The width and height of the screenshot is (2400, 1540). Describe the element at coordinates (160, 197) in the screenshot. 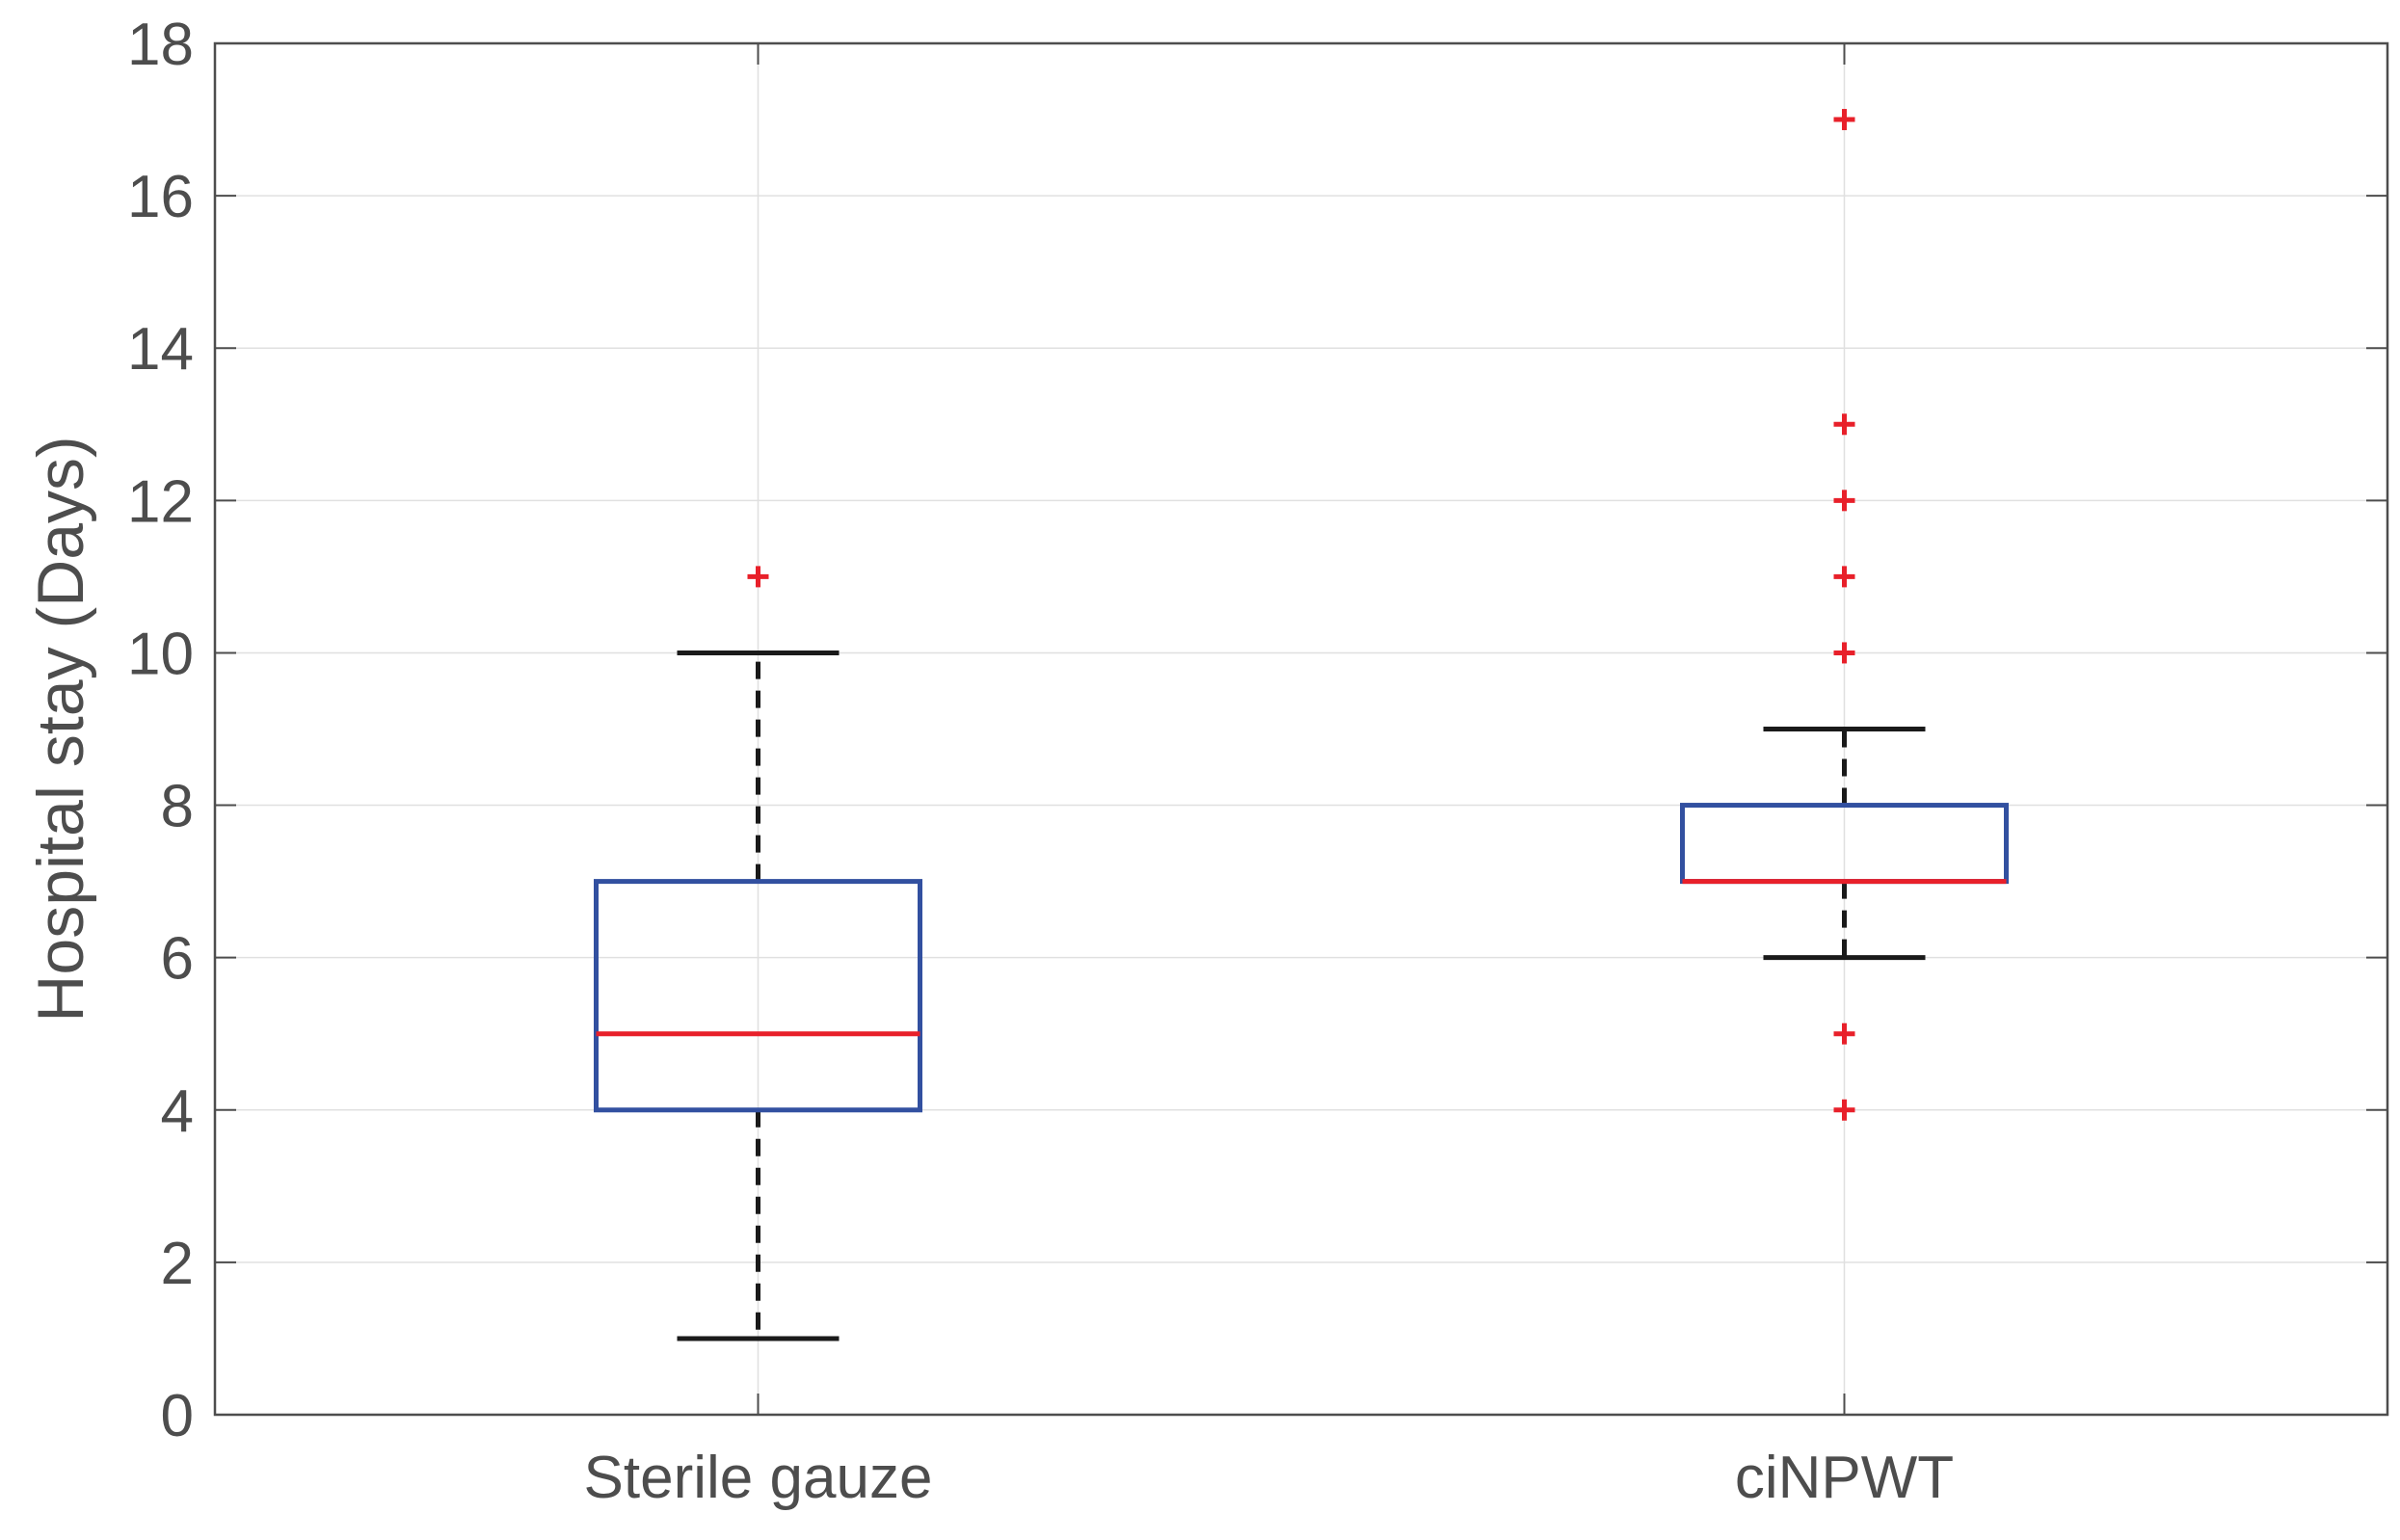

I see `y-tick-label: 16` at that location.